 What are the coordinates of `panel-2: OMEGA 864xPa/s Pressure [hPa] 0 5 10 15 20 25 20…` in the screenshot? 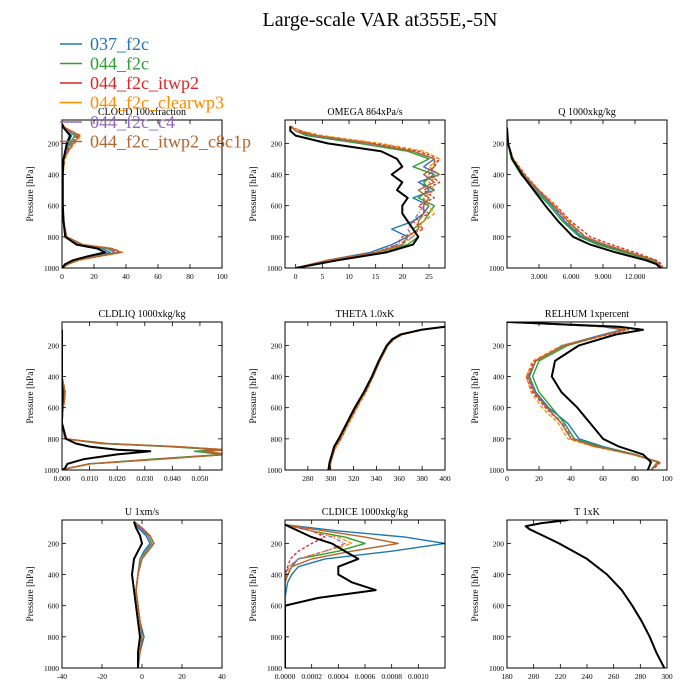 It's located at (347, 194).